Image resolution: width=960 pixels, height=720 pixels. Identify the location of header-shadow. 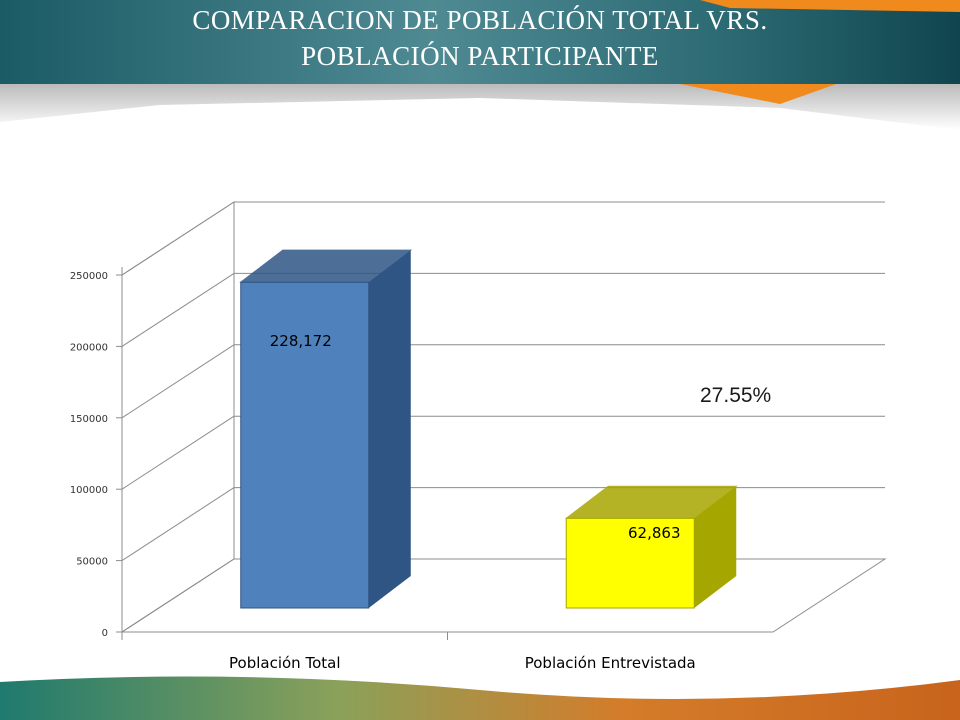
(480, 106).